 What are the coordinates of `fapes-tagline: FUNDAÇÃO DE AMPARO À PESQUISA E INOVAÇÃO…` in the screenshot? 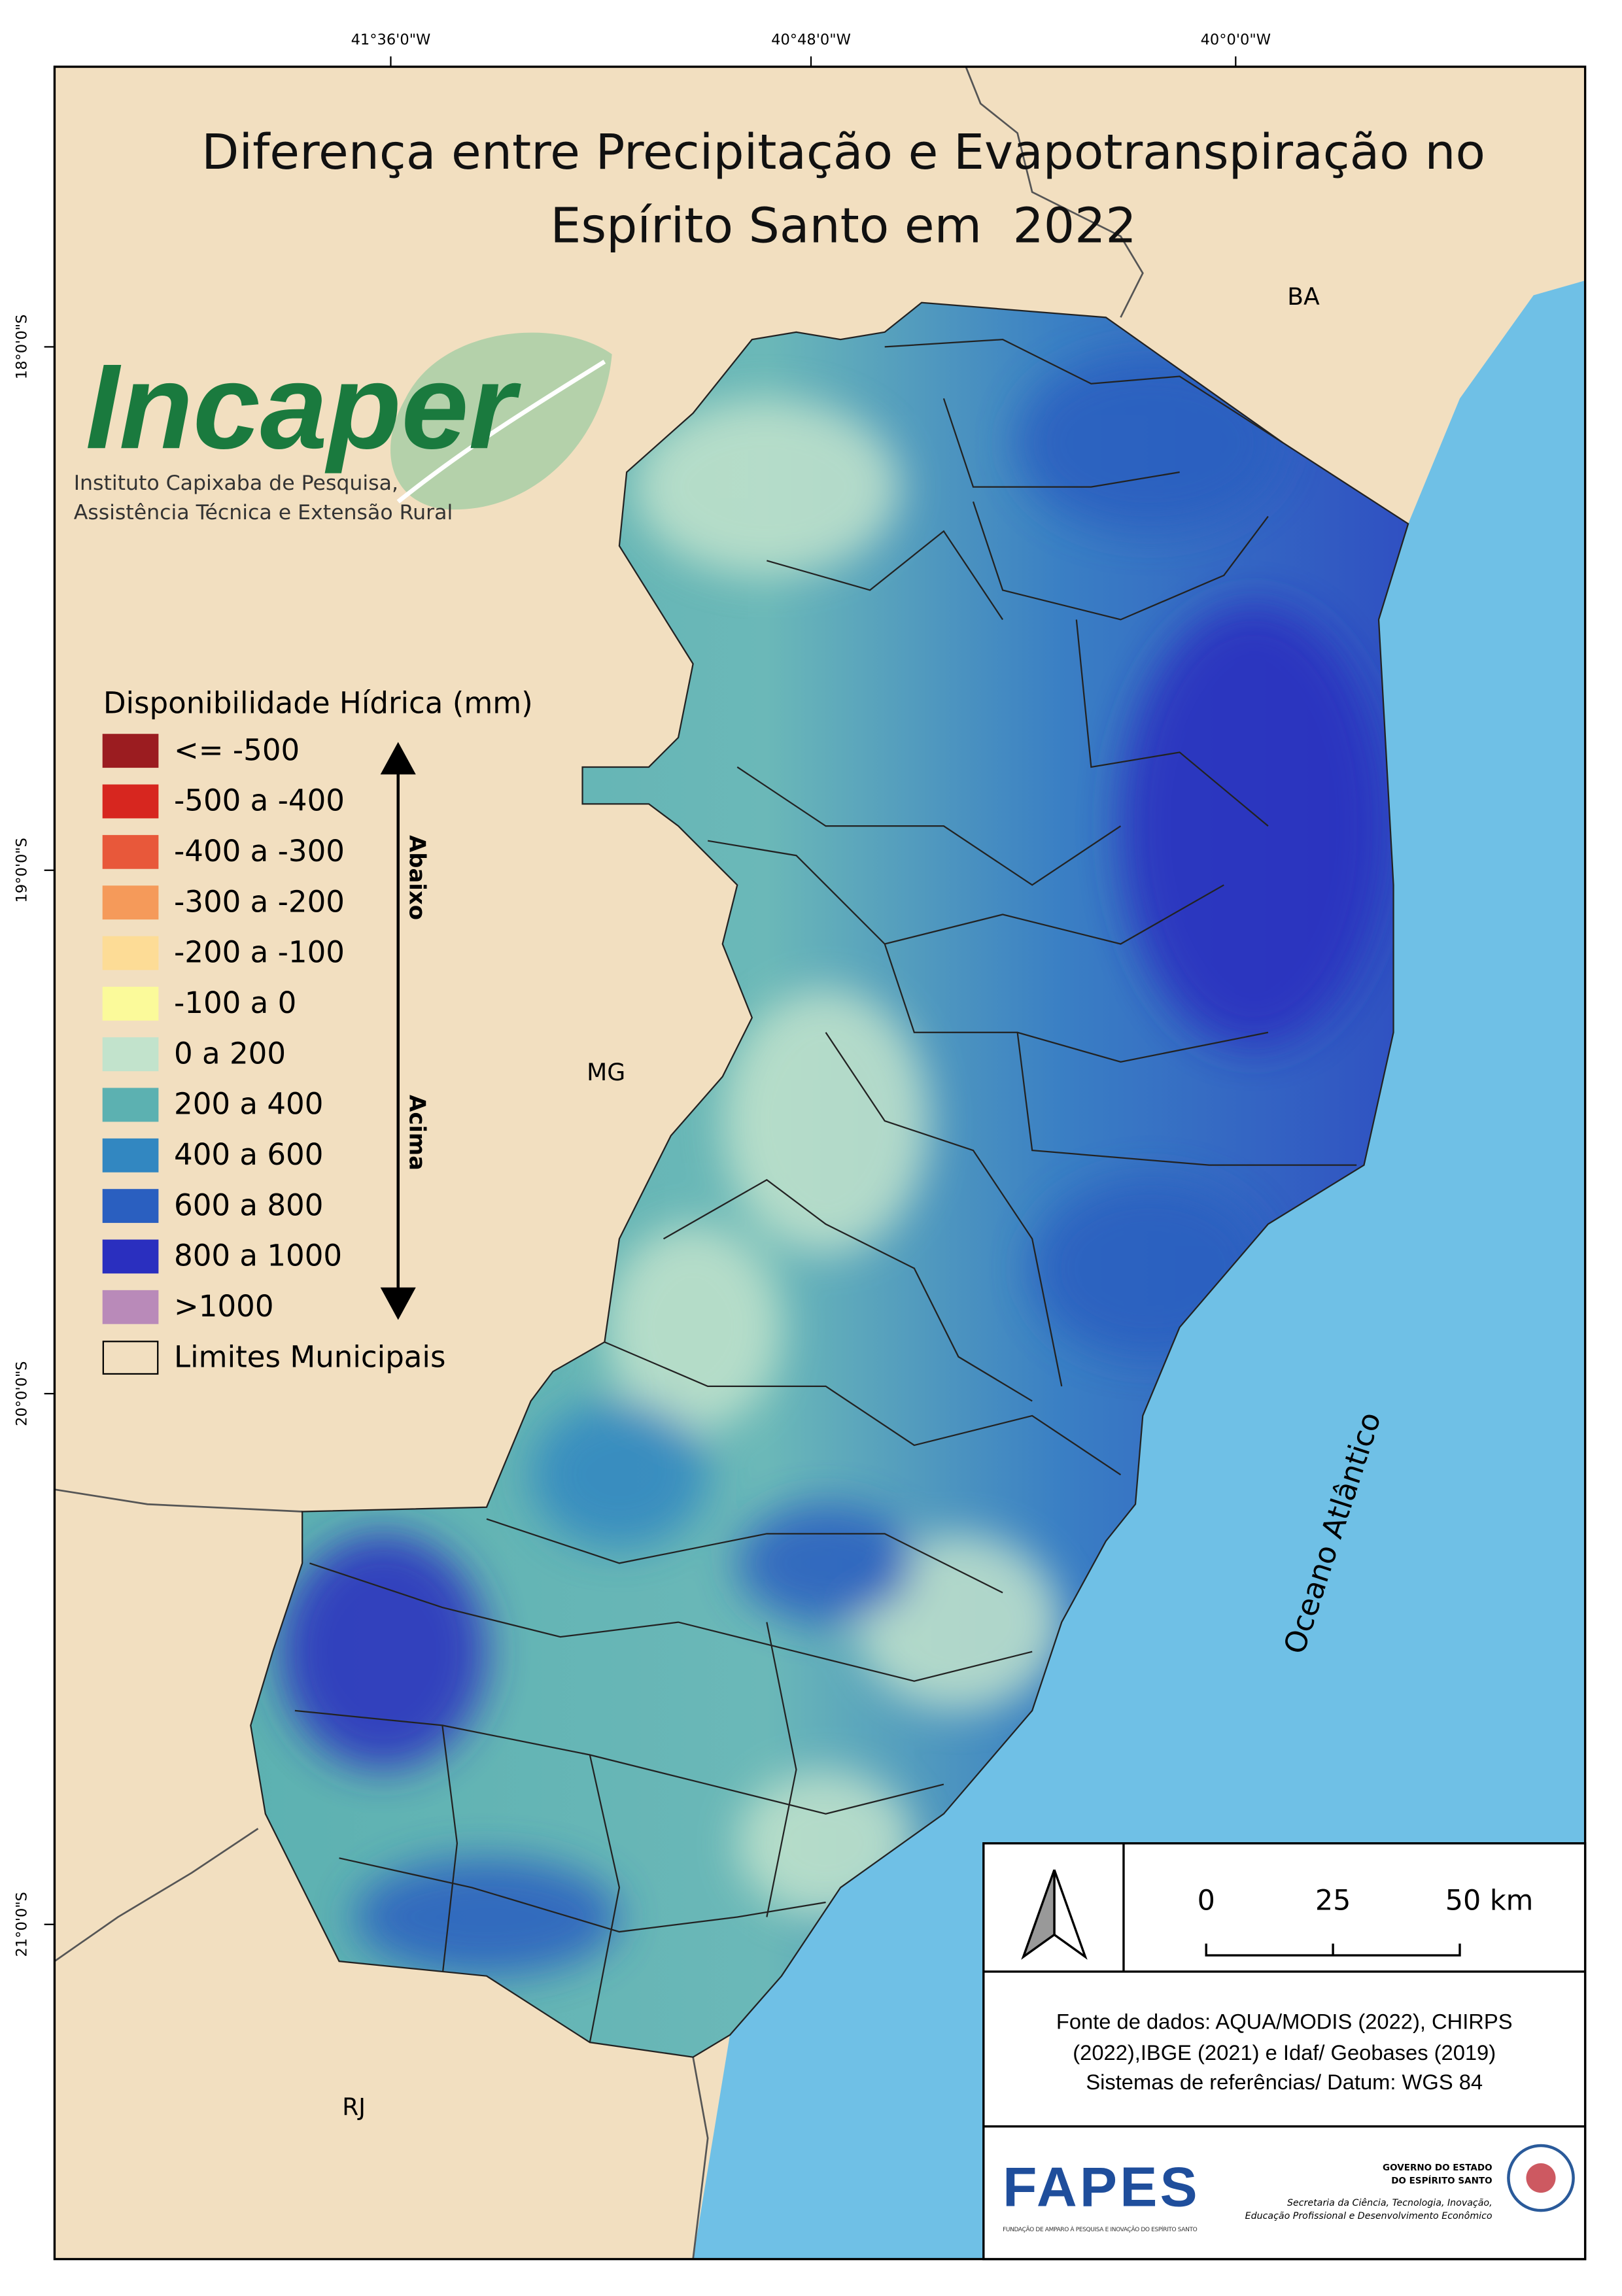 It's located at (1100, 2229).